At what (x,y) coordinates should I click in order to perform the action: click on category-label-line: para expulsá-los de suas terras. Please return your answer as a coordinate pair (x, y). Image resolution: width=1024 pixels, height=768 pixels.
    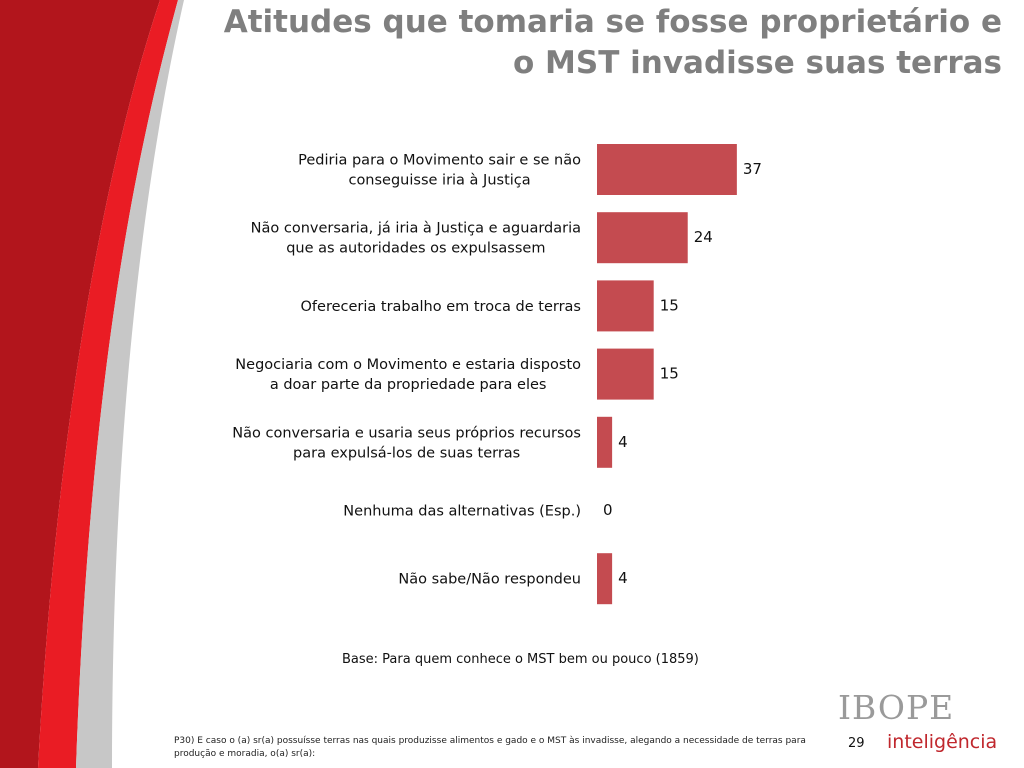
    Looking at the image, I should click on (406, 453).